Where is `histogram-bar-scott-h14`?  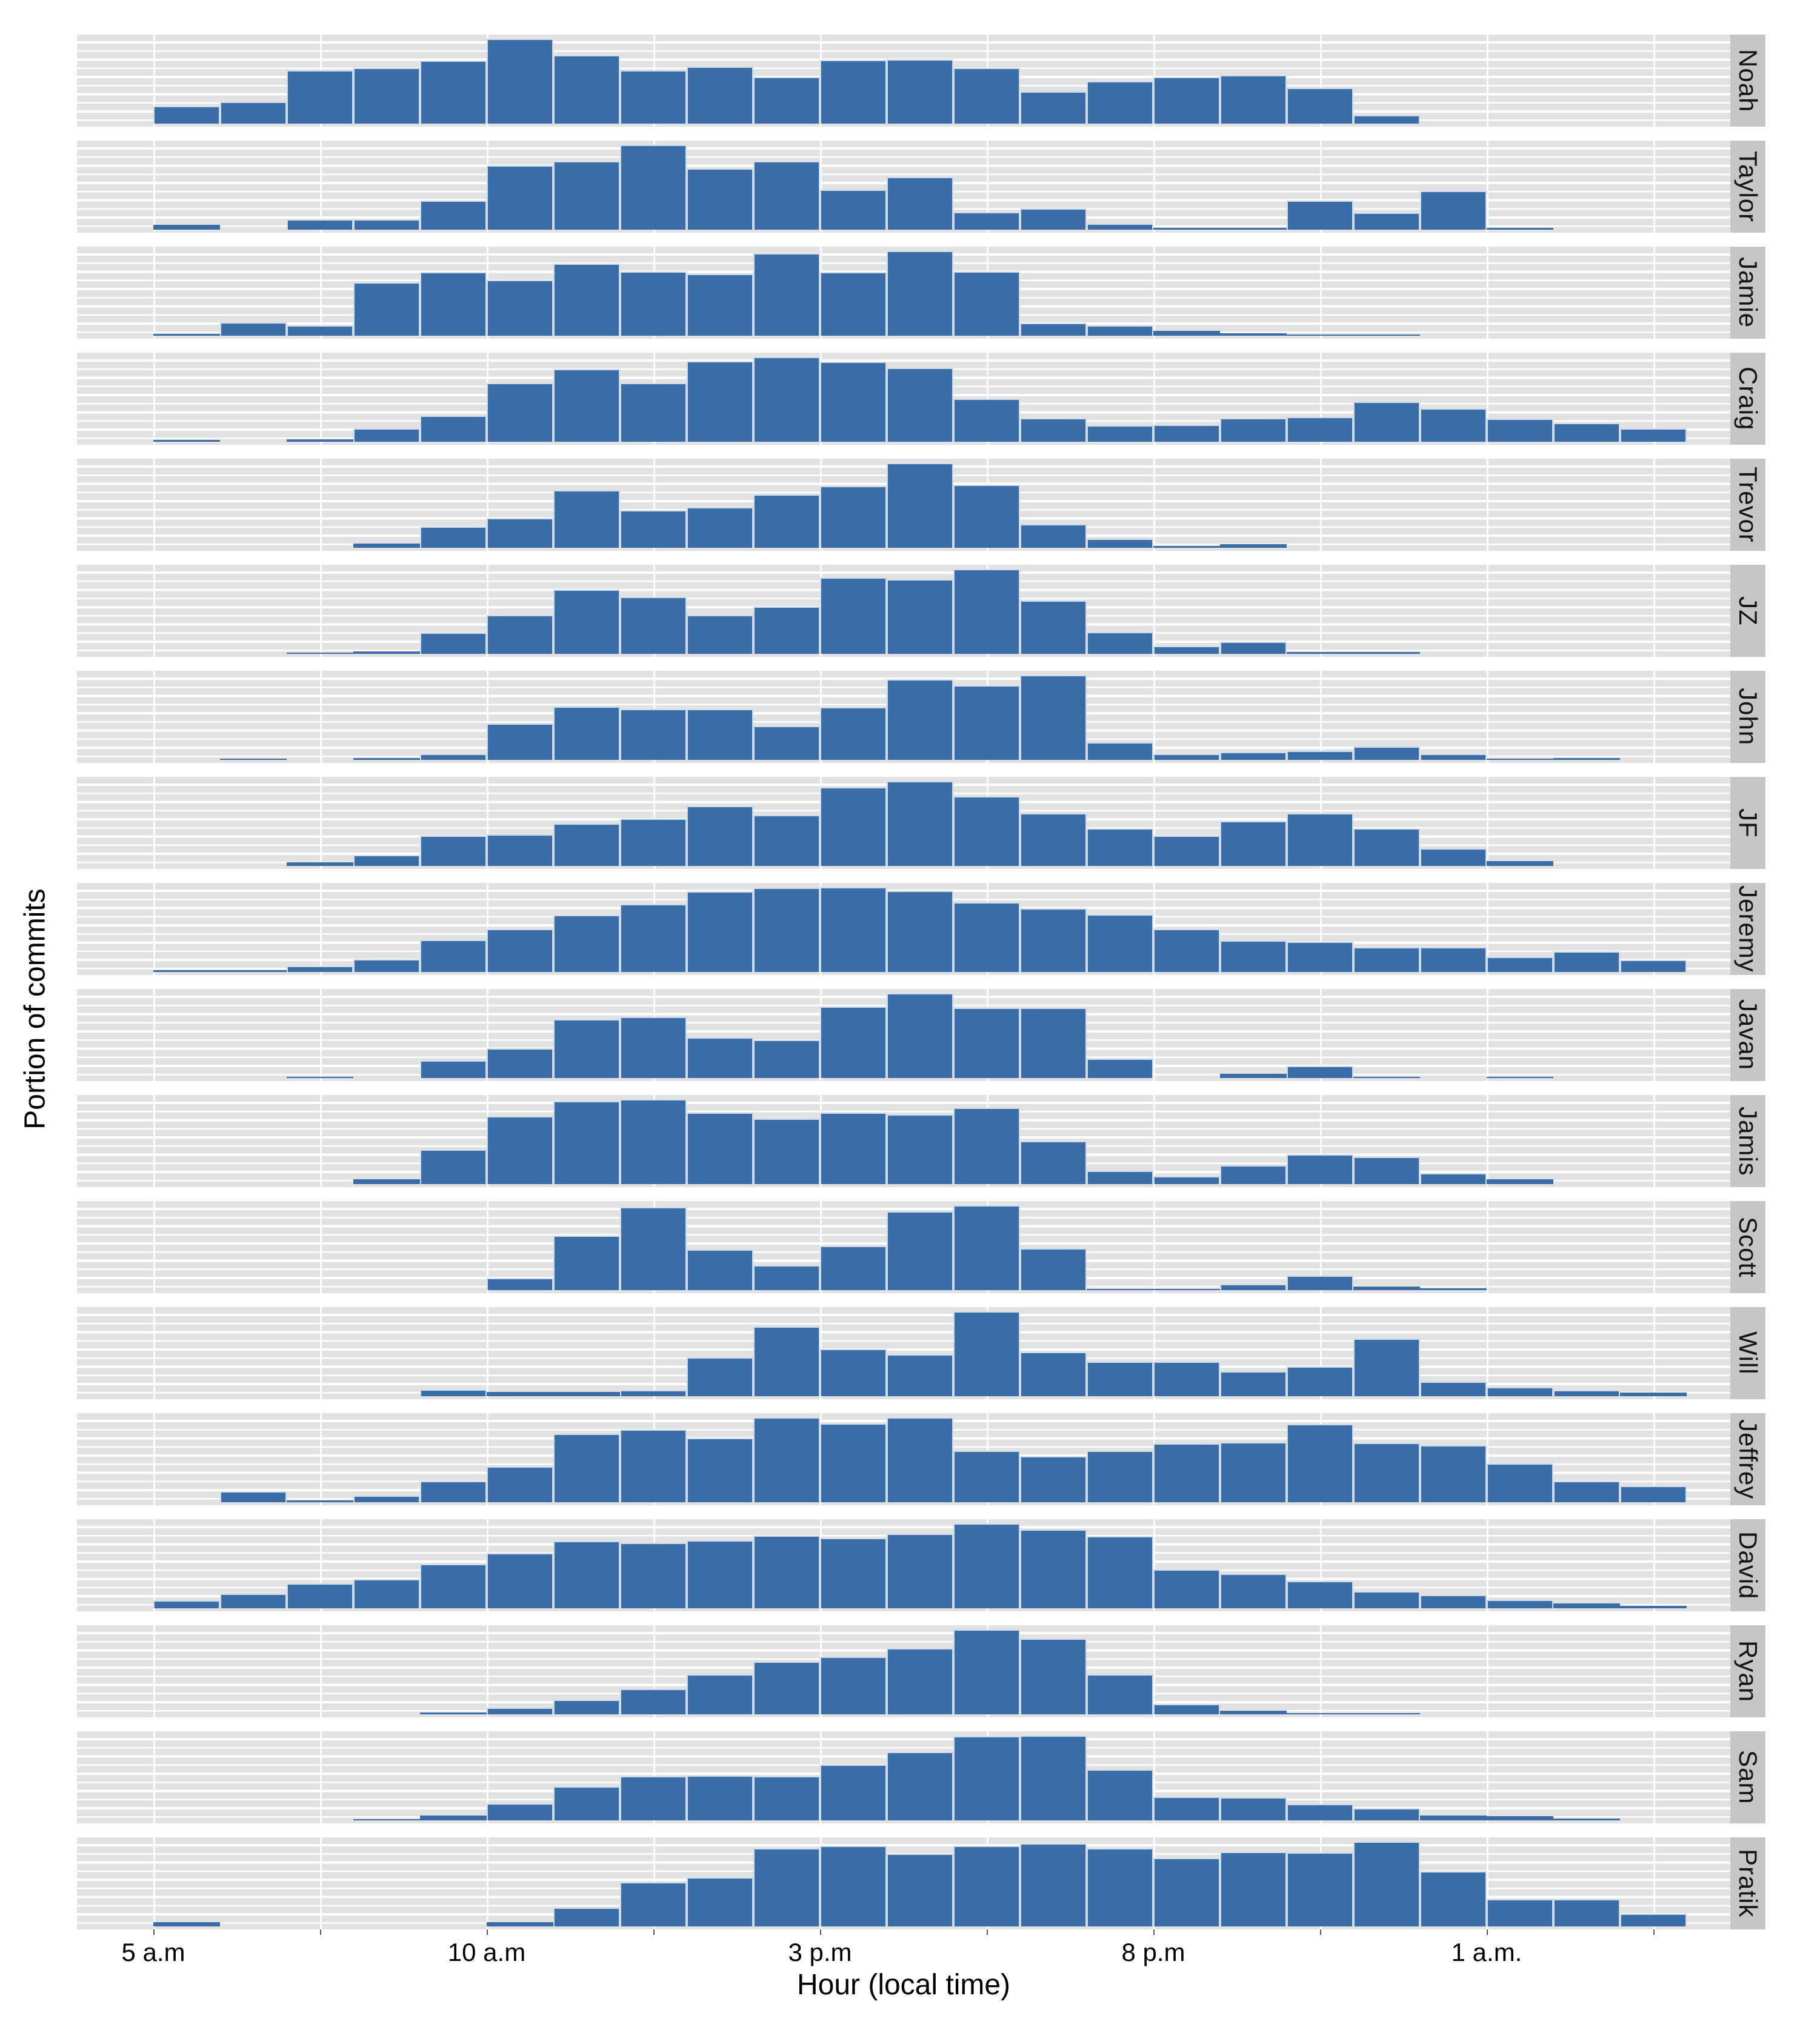
histogram-bar-scott-h14 is located at coordinates (786, 1278).